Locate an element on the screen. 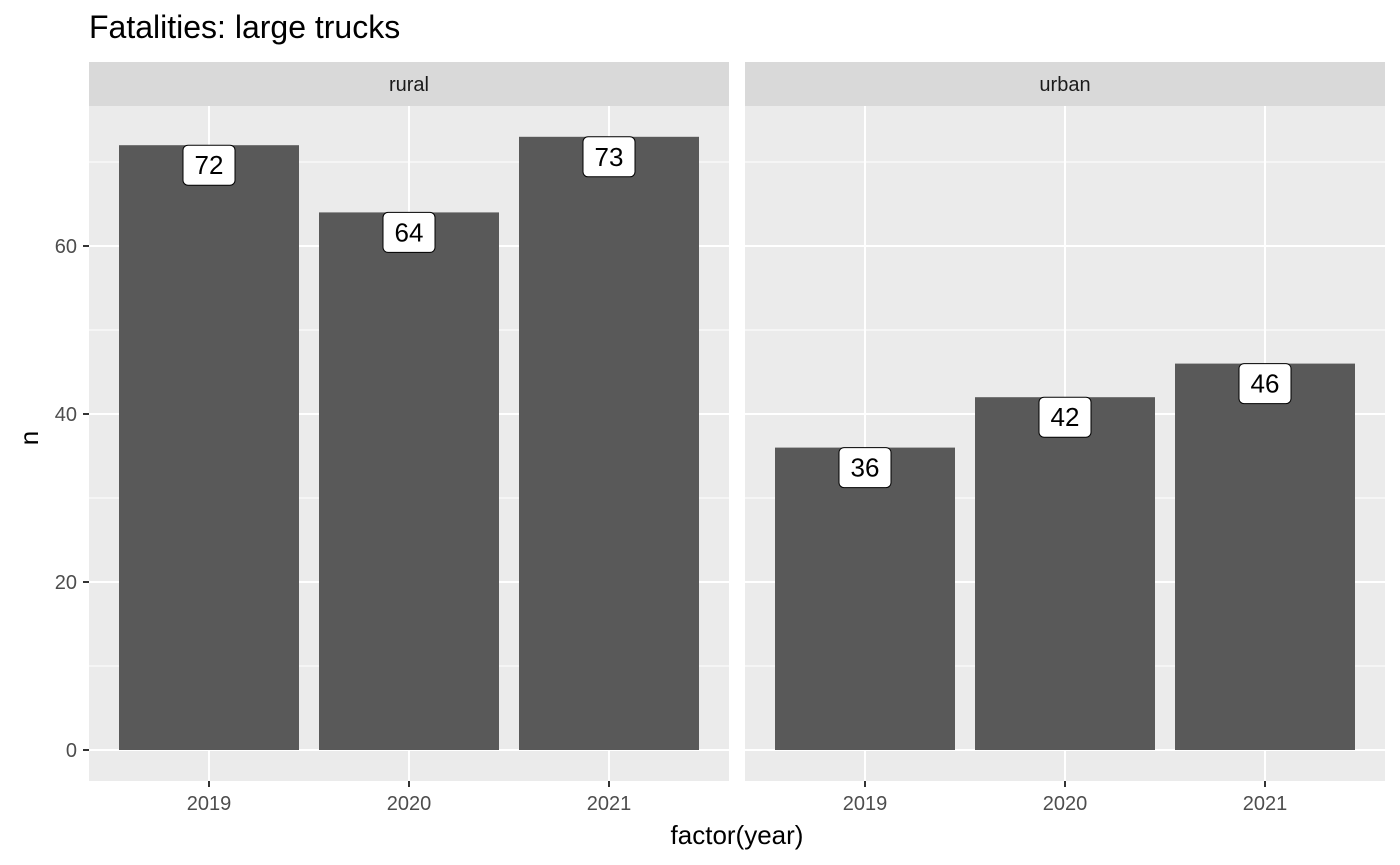 This screenshot has width=1400, height=865. bar-rural-2019 is located at coordinates (209, 447).